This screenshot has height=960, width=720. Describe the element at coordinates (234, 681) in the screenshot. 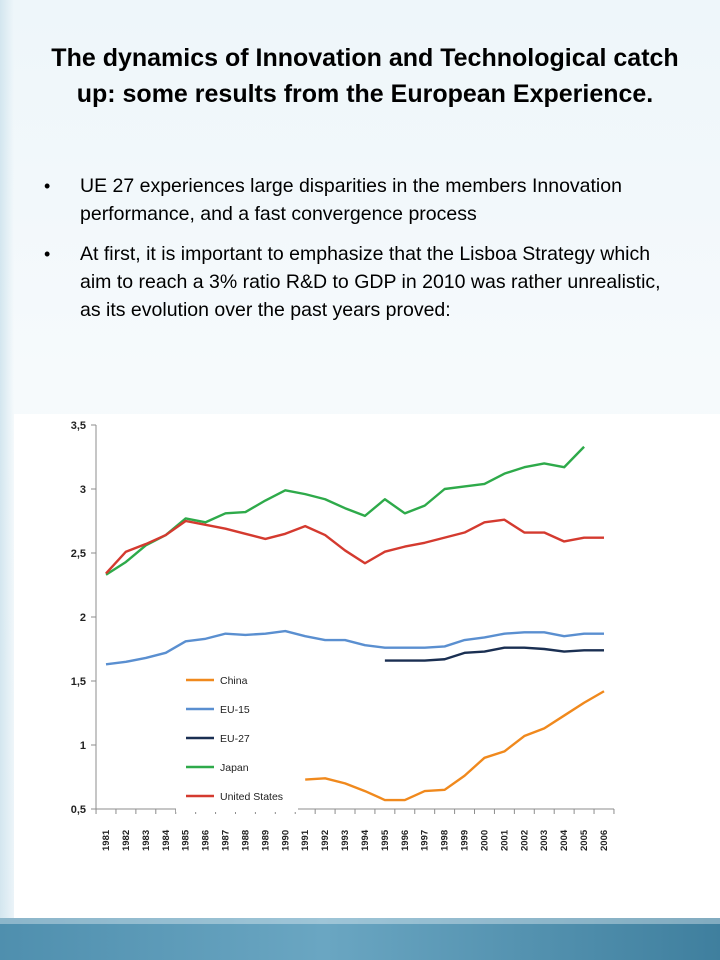

I see `legend-label-china: China` at that location.